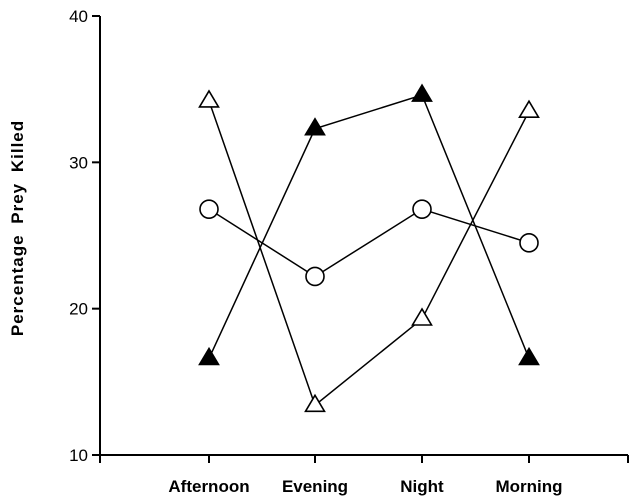 This screenshot has height=499, width=634. What do you see at coordinates (17, 228) in the screenshot?
I see `y-axis-title: Percentage Prey Killed` at bounding box center [17, 228].